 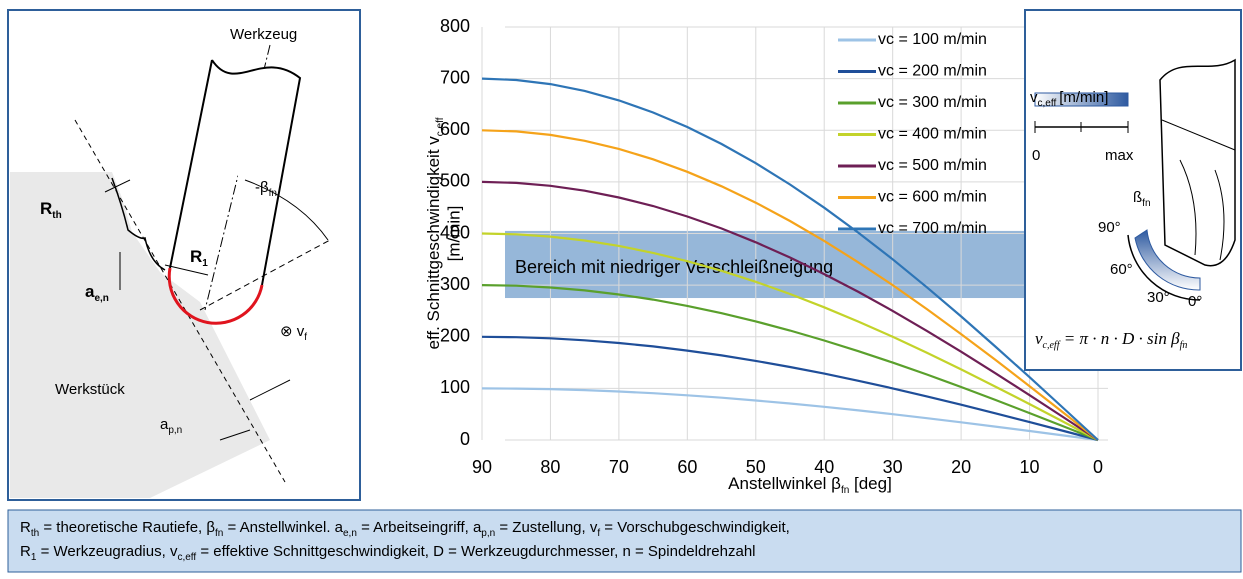 What do you see at coordinates (455, 284) in the screenshot?
I see `y-tick-label: 300` at bounding box center [455, 284].